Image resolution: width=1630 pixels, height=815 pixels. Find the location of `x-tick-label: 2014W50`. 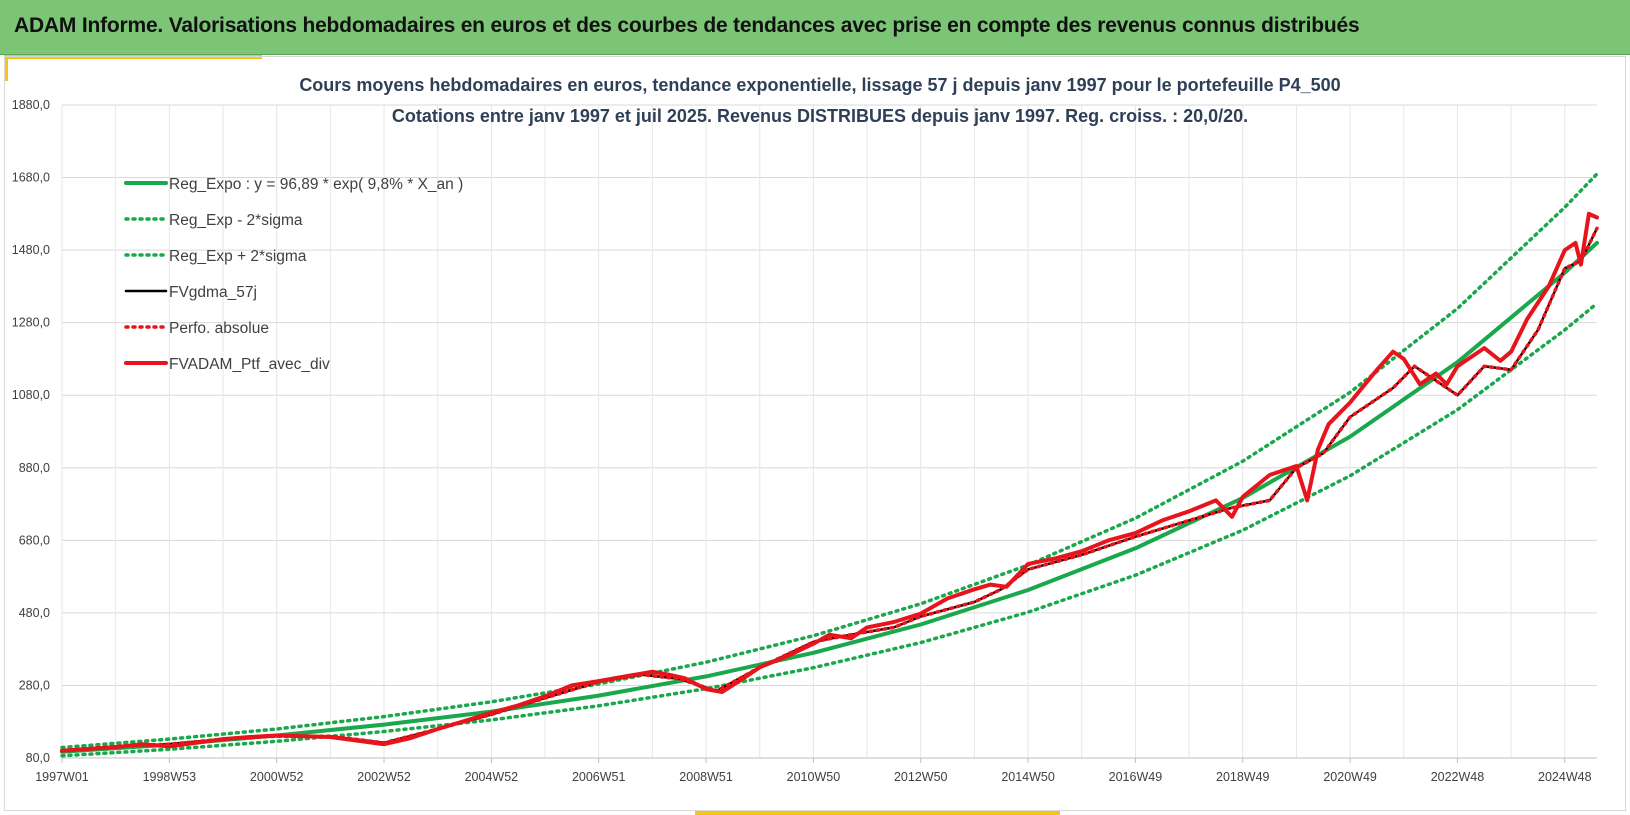

x-tick-label: 2014W50 is located at coordinates (1028, 777).